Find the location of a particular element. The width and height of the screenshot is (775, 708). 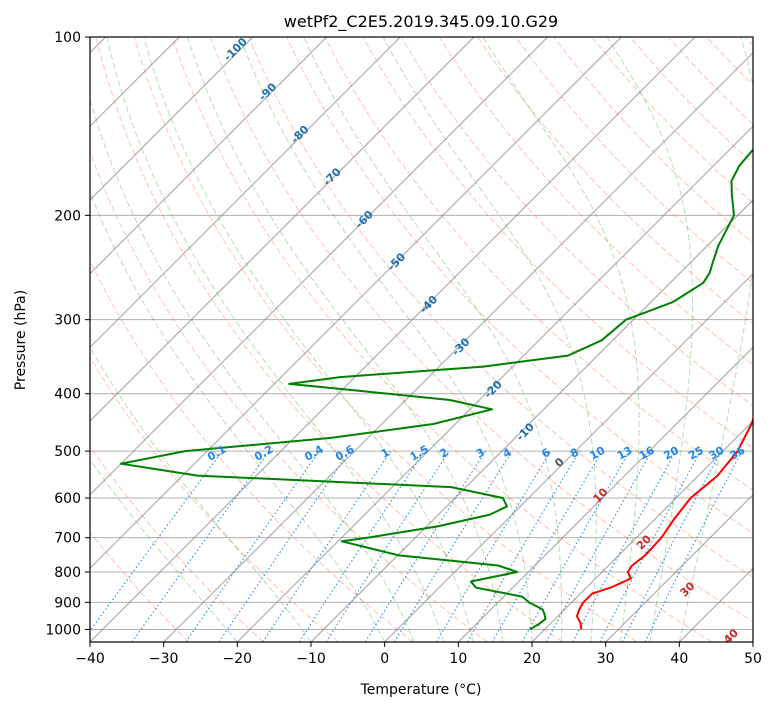

moist-adiabat-label: -10 is located at coordinates (525, 431).